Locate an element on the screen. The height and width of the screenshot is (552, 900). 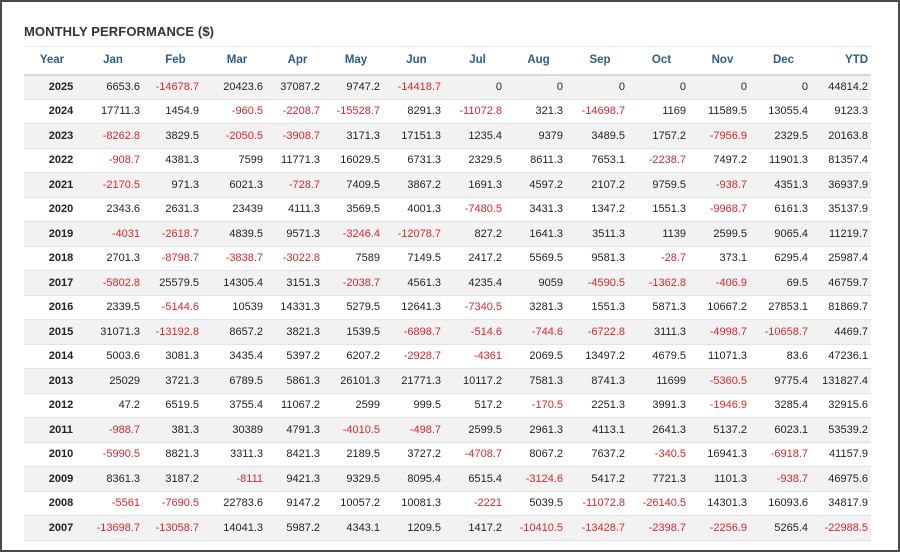
month-value-cell: -9968.7 is located at coordinates (722, 209).